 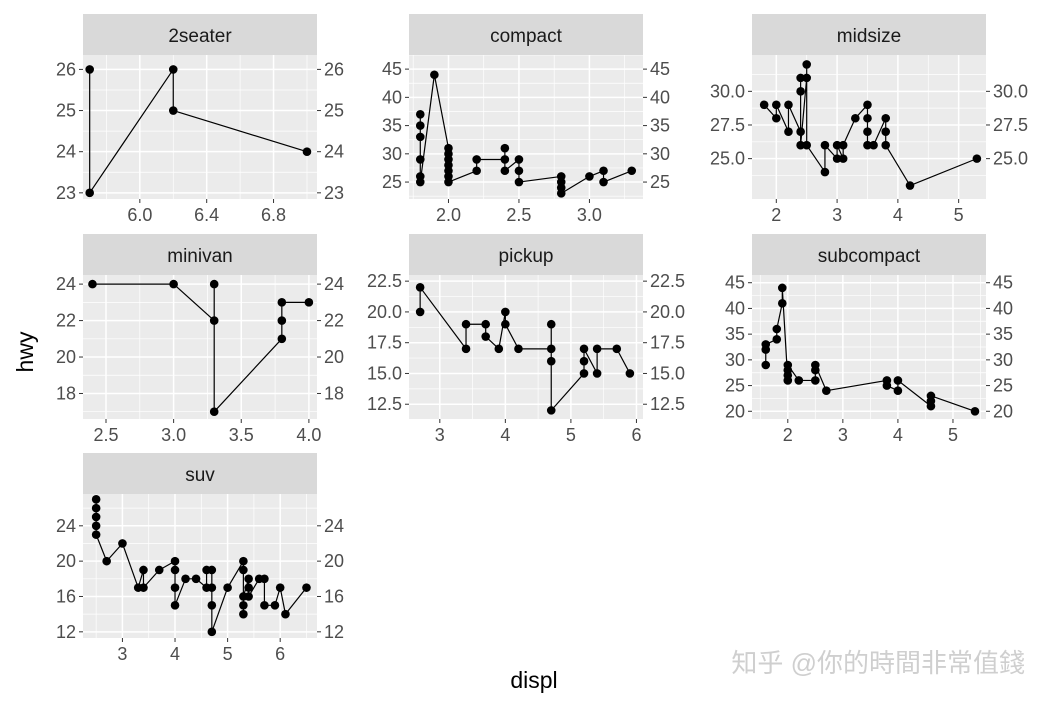 I want to click on y-tick-label-left: 18, so click(x=66, y=393).